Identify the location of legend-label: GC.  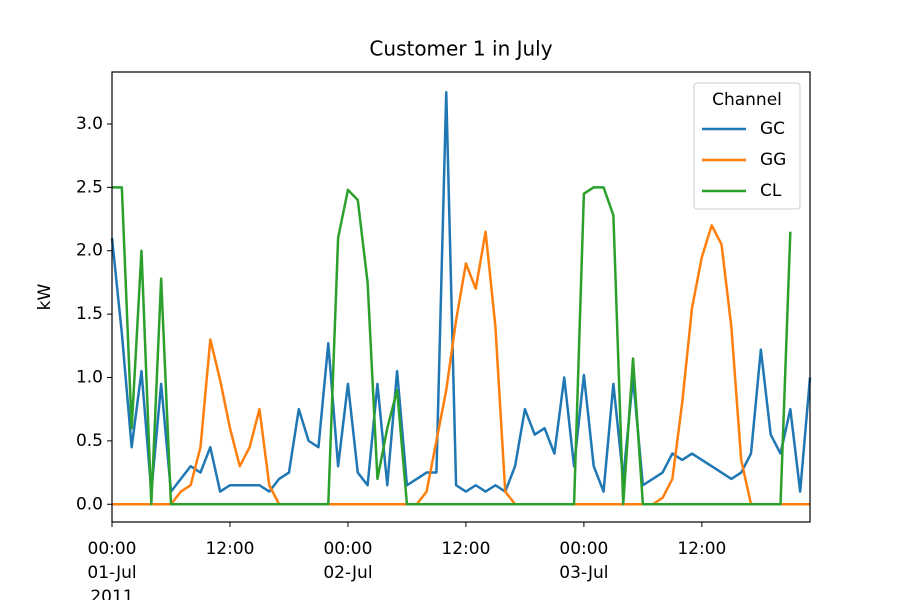
(772, 129).